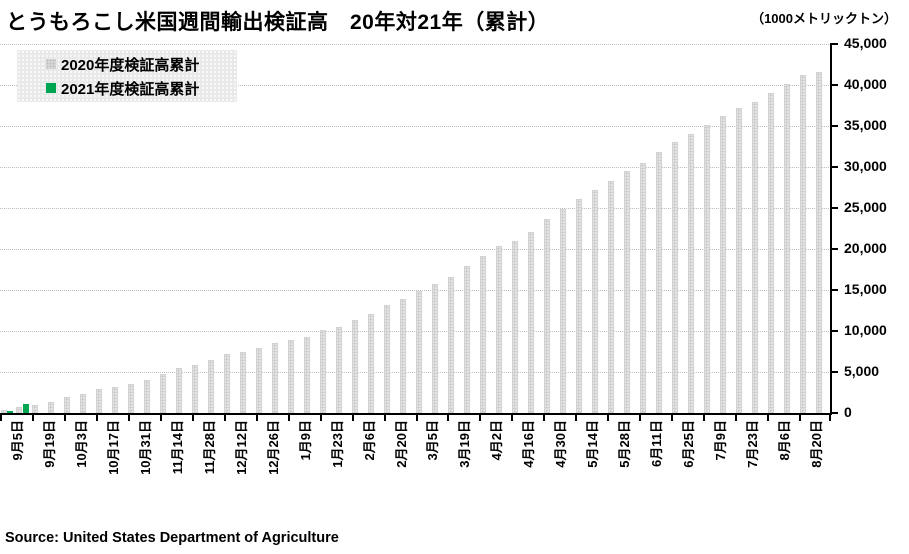  Describe the element at coordinates (305, 440) in the screenshot. I see `x-axis-label: 1月9日` at that location.